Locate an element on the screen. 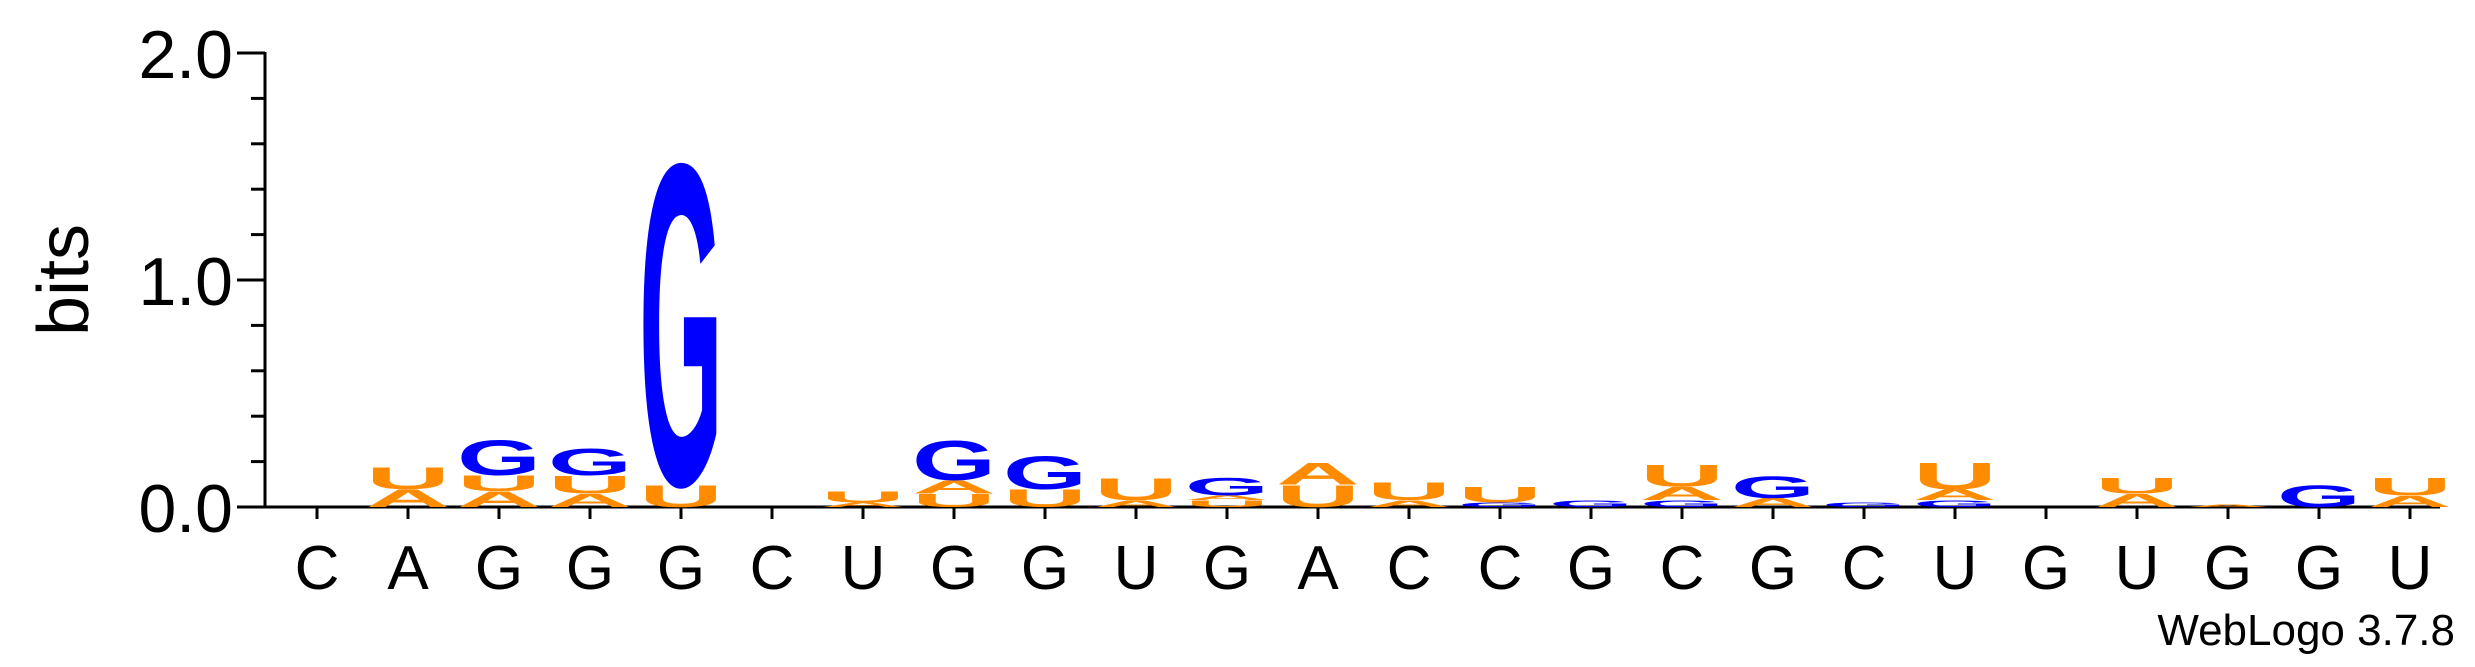 This screenshot has width=2475, height=667. y-tick-label: 1.0 is located at coordinates (185, 282).